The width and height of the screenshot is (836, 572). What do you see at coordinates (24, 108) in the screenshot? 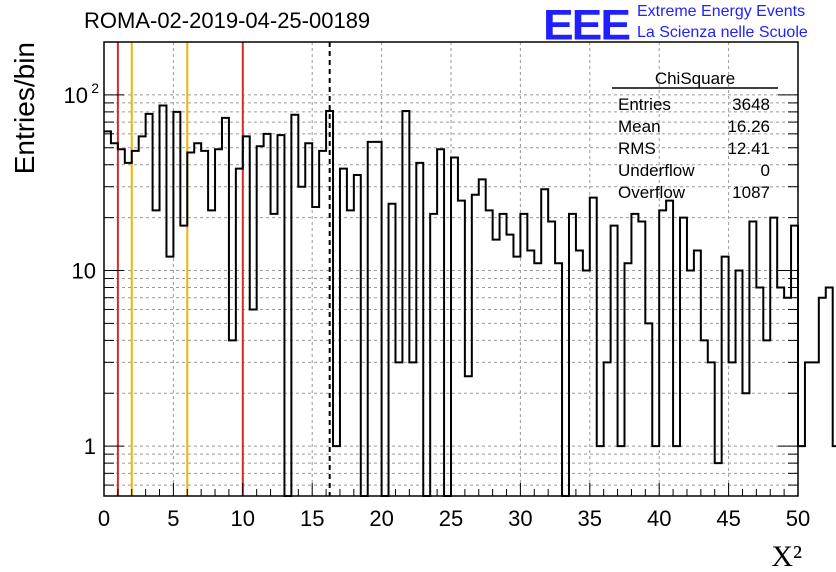
I see `y-axis-label: Entries/bin` at bounding box center [24, 108].